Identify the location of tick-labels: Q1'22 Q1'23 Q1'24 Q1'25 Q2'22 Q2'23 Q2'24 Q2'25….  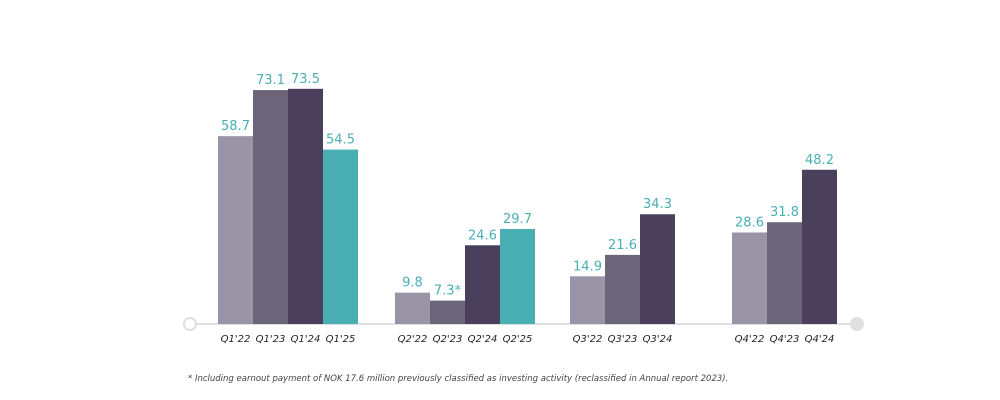
(528, 339).